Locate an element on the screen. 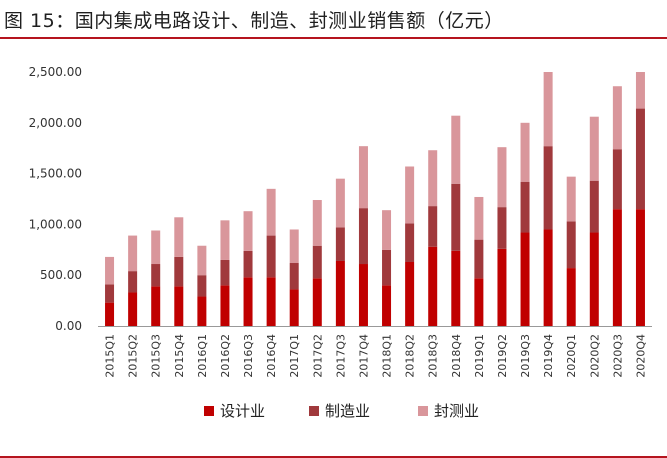  y-tick-label: 500.00 is located at coordinates (61, 275).